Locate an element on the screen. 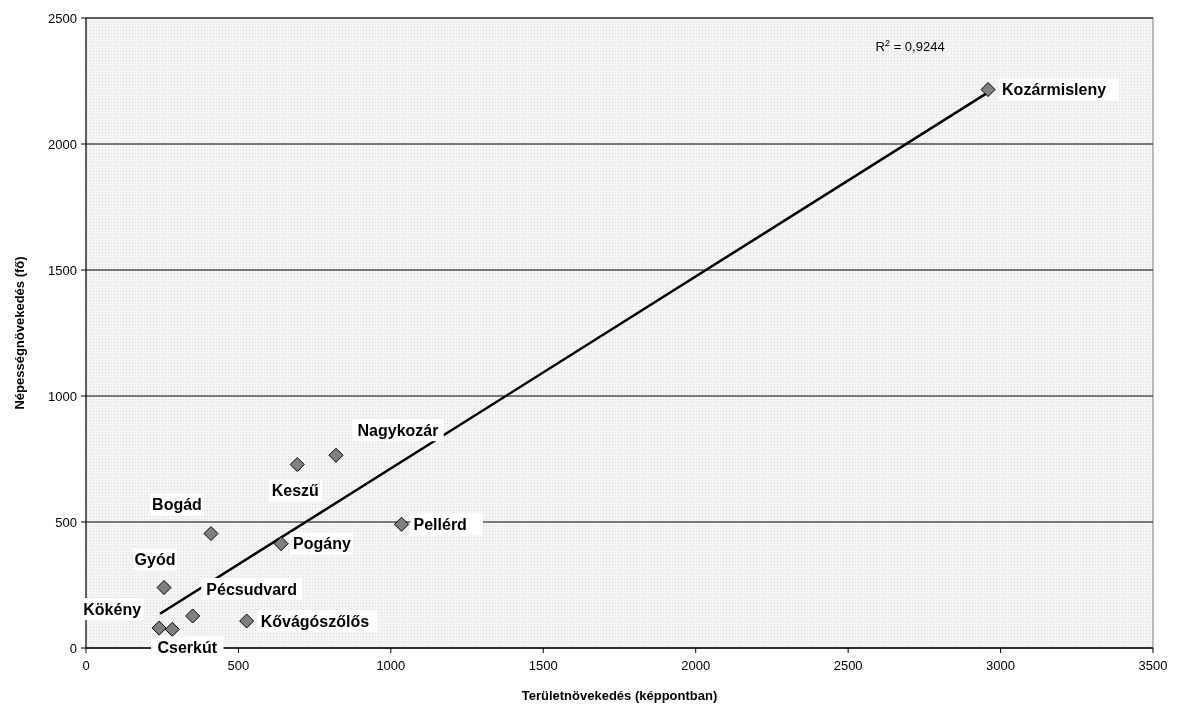 The width and height of the screenshot is (1177, 709). x-tick-label: 2000 is located at coordinates (696, 665).